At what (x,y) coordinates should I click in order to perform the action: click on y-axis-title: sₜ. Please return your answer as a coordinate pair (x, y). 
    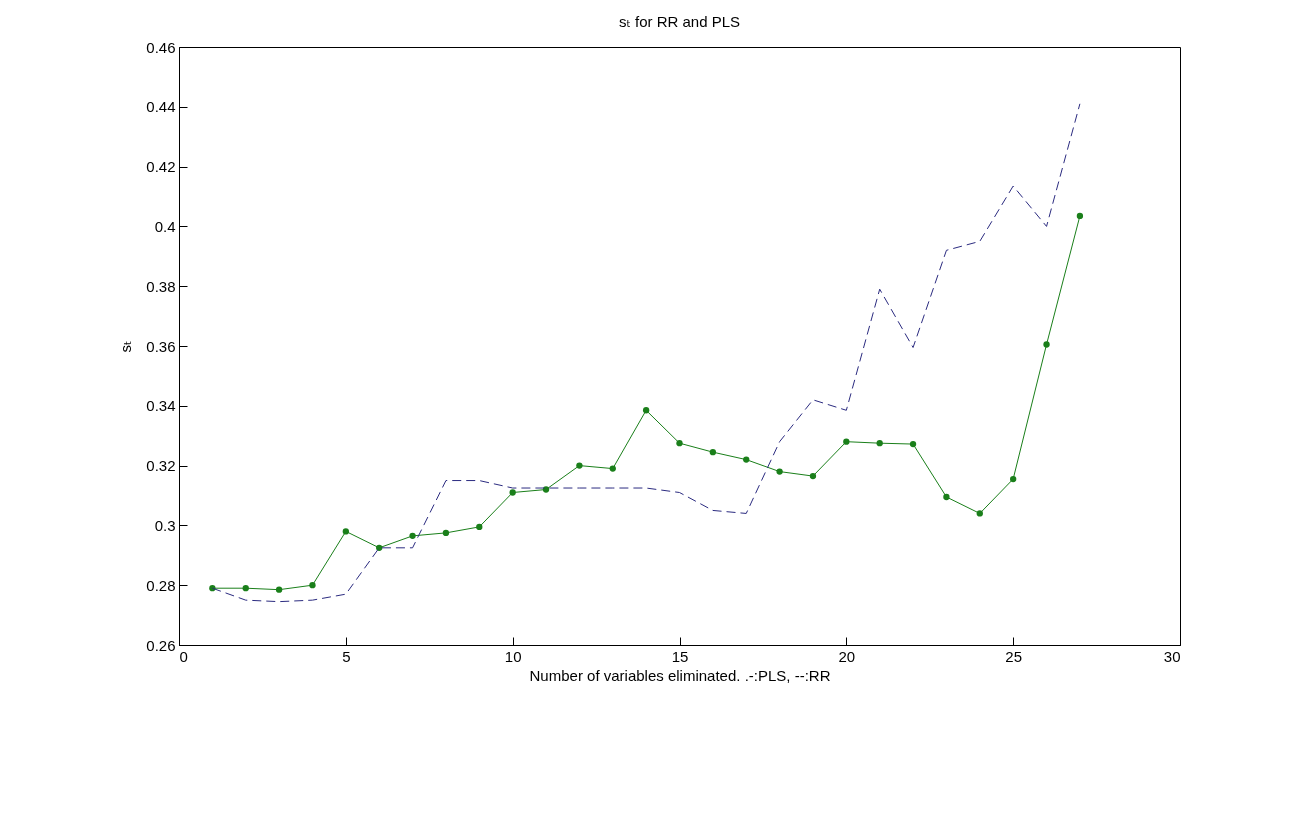
    Looking at the image, I should click on (126, 346).